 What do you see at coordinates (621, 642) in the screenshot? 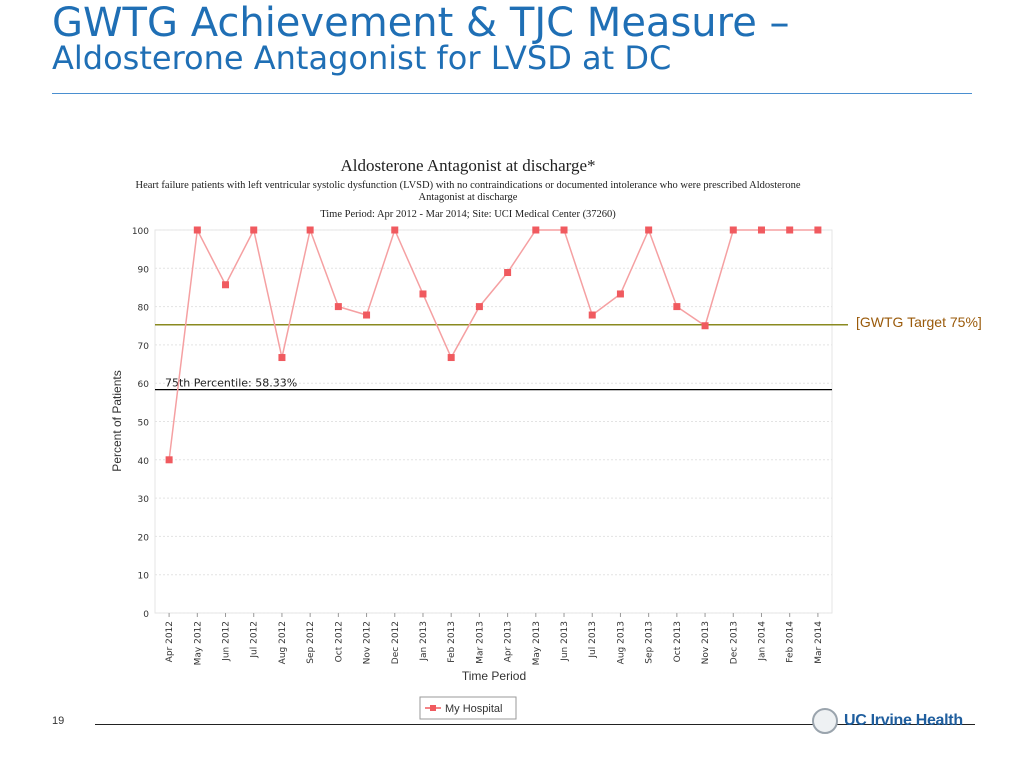
I see `x-tick-label: Aug 2013` at bounding box center [621, 642].